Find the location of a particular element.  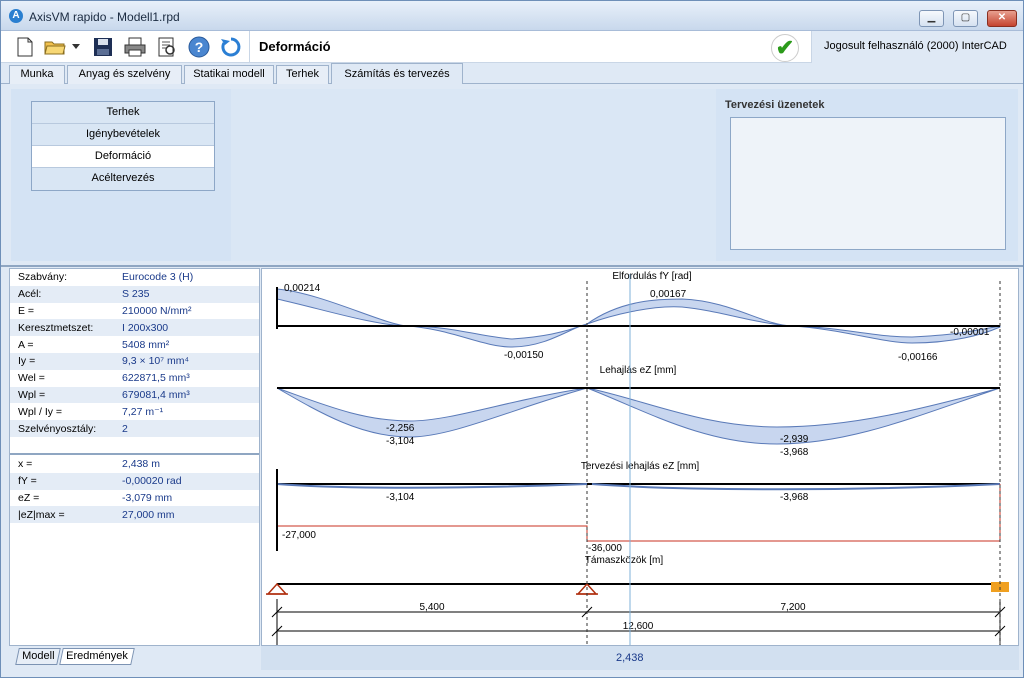

prop-row: Wpl / Iy = 7,27 m⁻¹ is located at coordinates (134, 411).